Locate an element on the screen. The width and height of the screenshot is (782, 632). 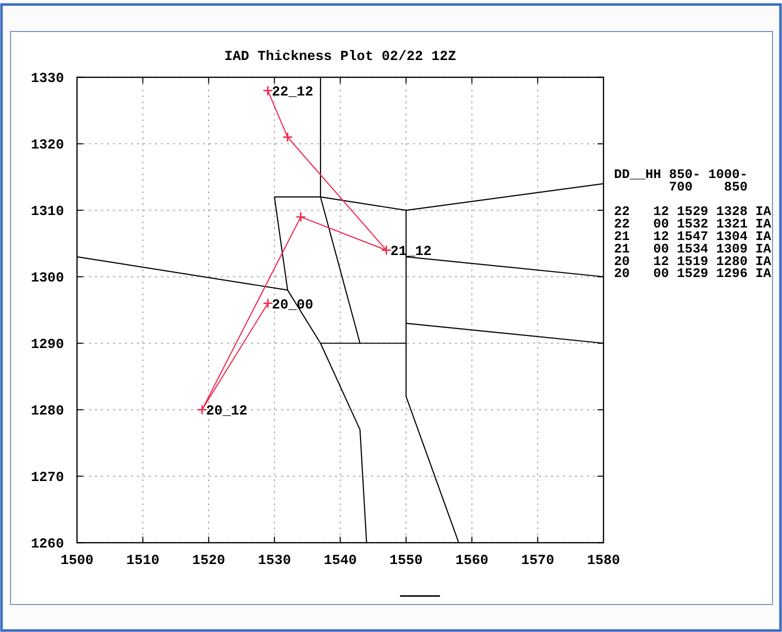
x-tick-label: 1540 is located at coordinates (340, 561).